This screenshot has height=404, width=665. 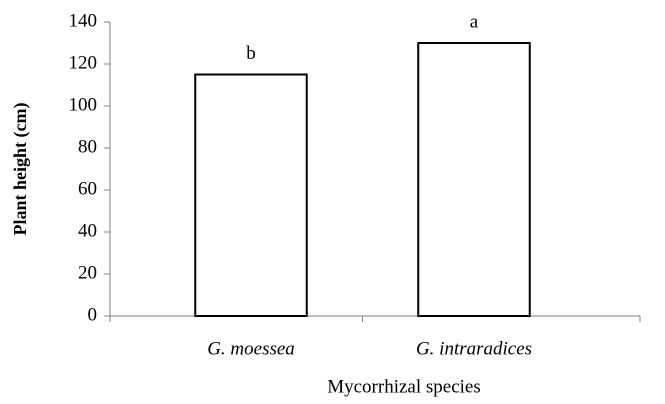 I want to click on y-tick-label: 120, so click(x=83, y=62).